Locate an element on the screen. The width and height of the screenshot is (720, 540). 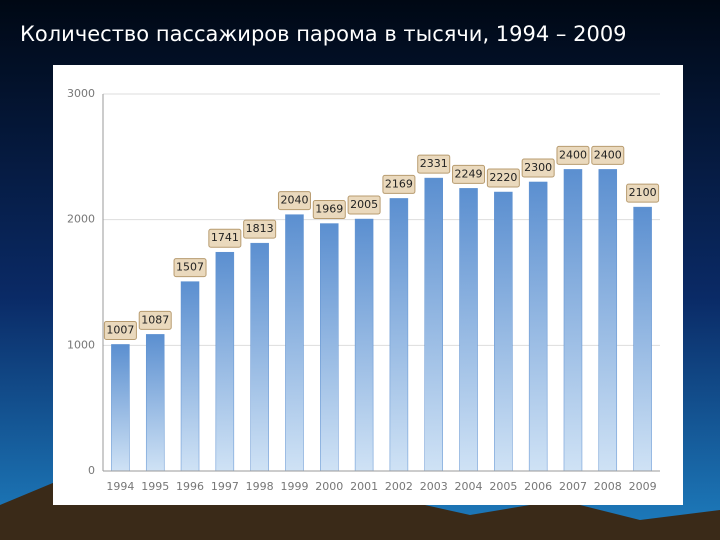
x-tick-label: 1999 is located at coordinates (294, 486).